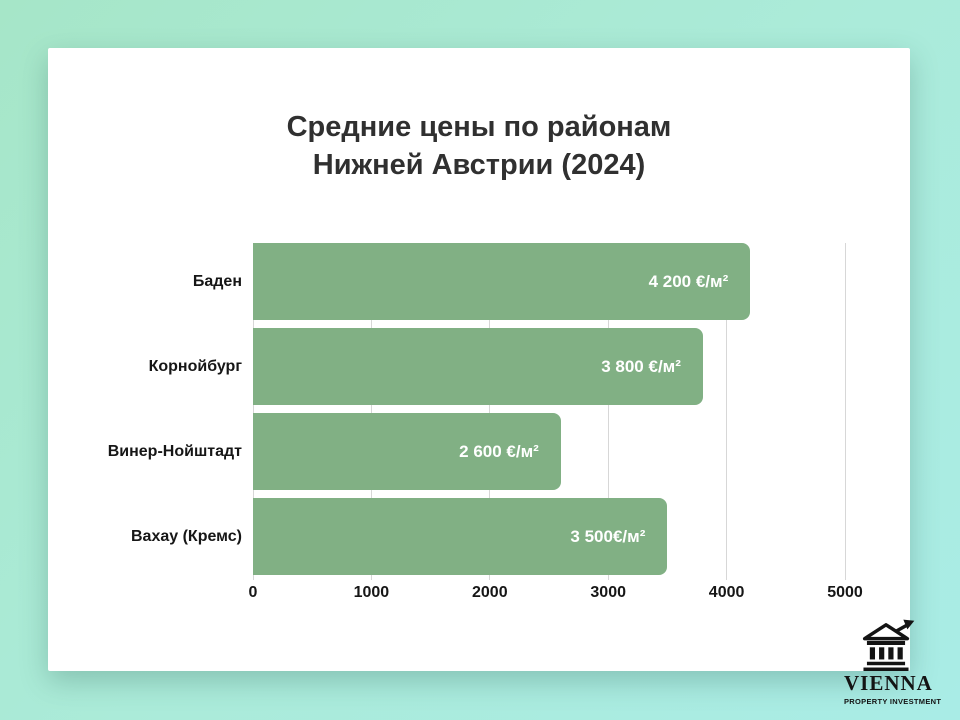 This screenshot has height=720, width=960. What do you see at coordinates (174, 451) in the screenshot?
I see `category-label: Винер-Нойштадт` at bounding box center [174, 451].